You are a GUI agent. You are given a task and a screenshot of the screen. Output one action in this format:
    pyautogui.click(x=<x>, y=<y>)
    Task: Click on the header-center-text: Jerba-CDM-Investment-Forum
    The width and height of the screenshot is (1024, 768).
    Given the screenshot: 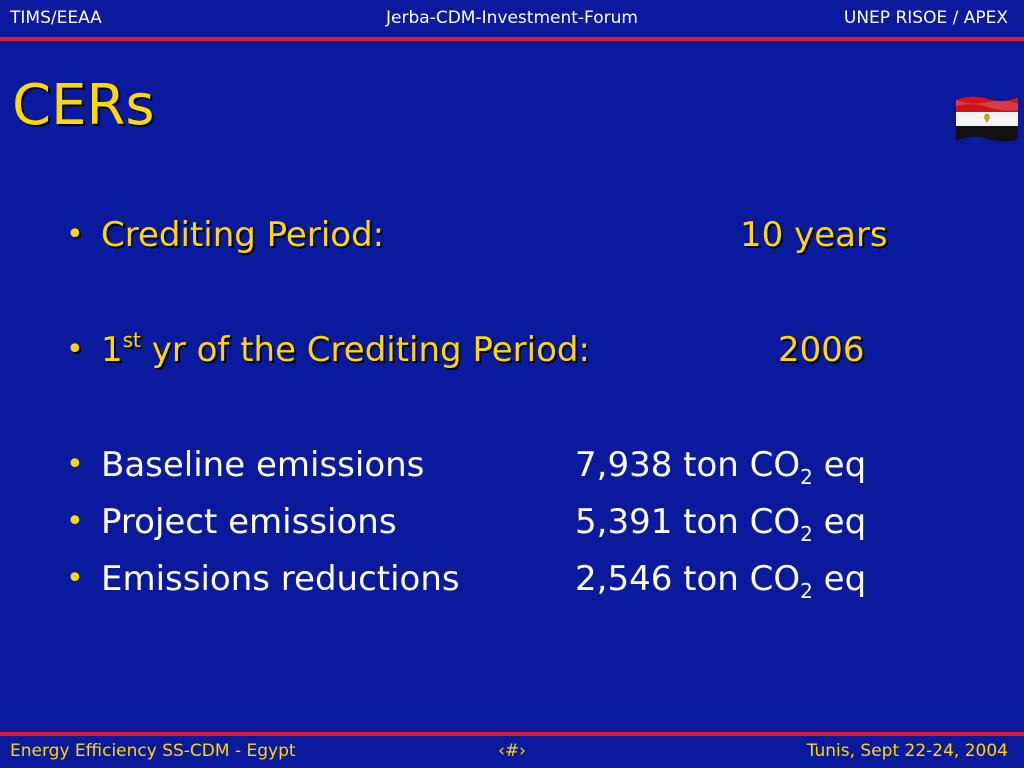 What is the action you would take?
    pyautogui.click(x=512, y=18)
    